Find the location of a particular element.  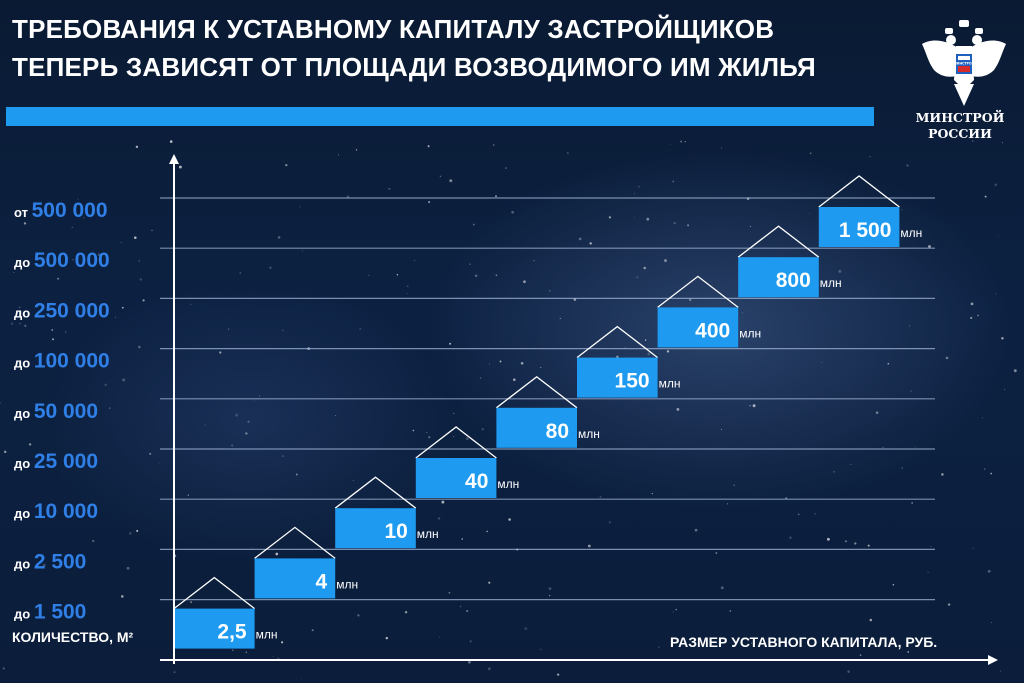

y-tick-label: до 50 000 is located at coordinates (56, 411).